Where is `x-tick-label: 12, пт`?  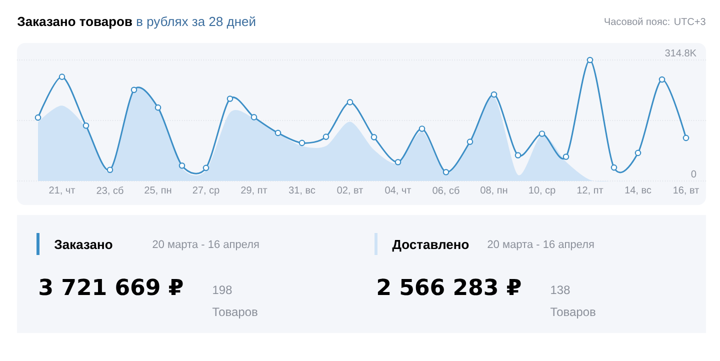
x-tick-label: 12, пт is located at coordinates (590, 190).